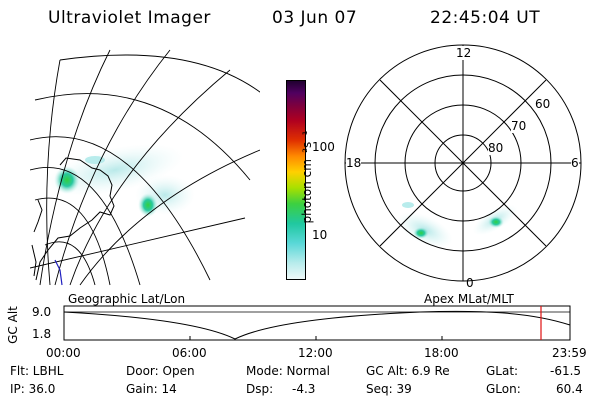  What do you see at coordinates (503, 389) in the screenshot?
I see `status-glon-label: GLon:` at bounding box center [503, 389].